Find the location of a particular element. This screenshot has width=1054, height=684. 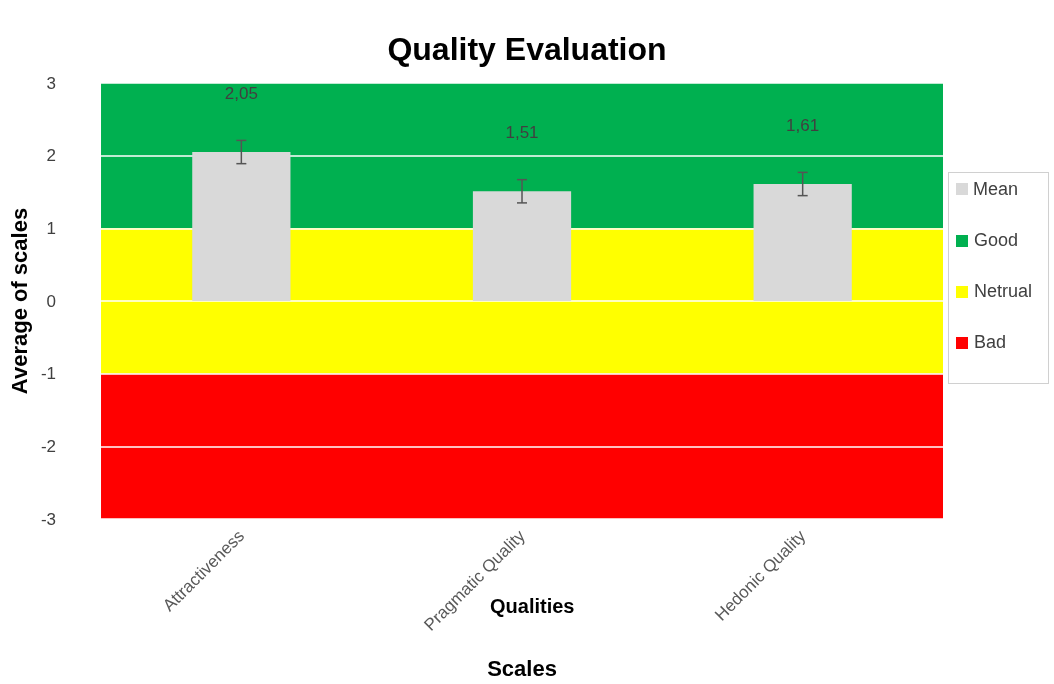

y-tick-label: -2 is located at coordinates (48, 446).